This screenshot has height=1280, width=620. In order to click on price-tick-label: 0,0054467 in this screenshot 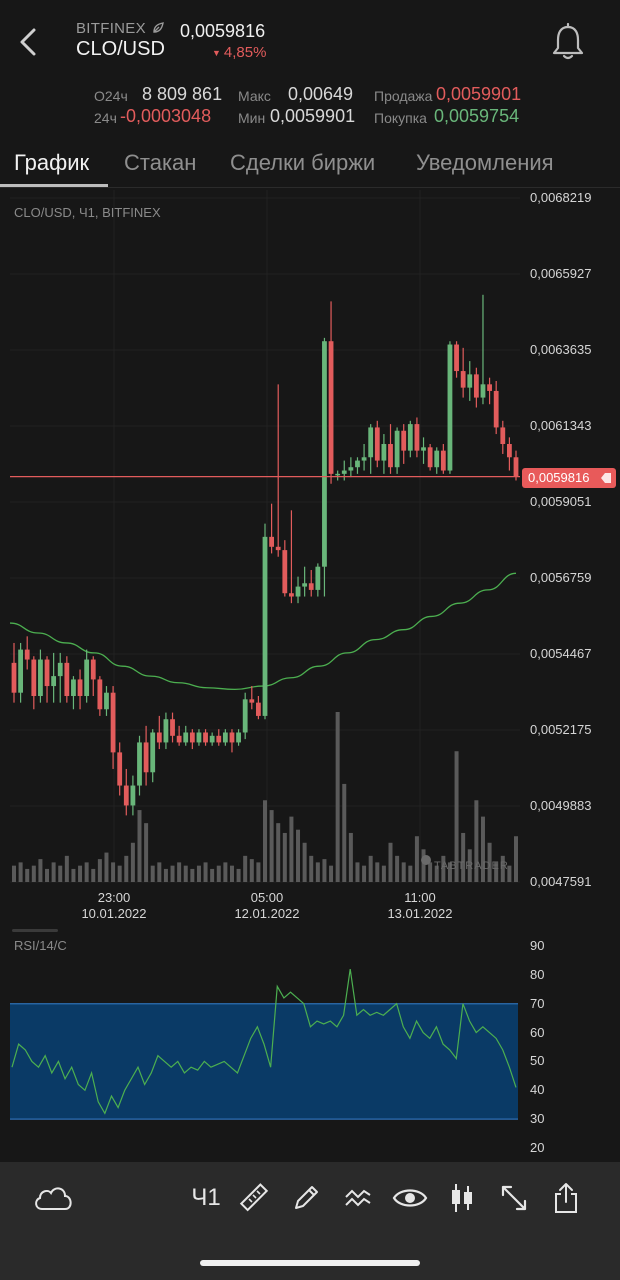, I will do `click(561, 653)`.